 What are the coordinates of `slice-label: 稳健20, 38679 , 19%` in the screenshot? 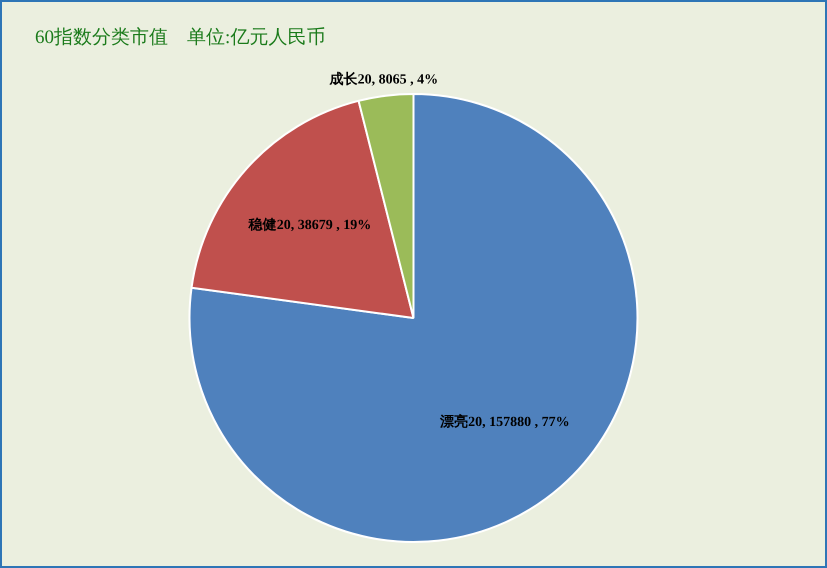 It's located at (310, 225).